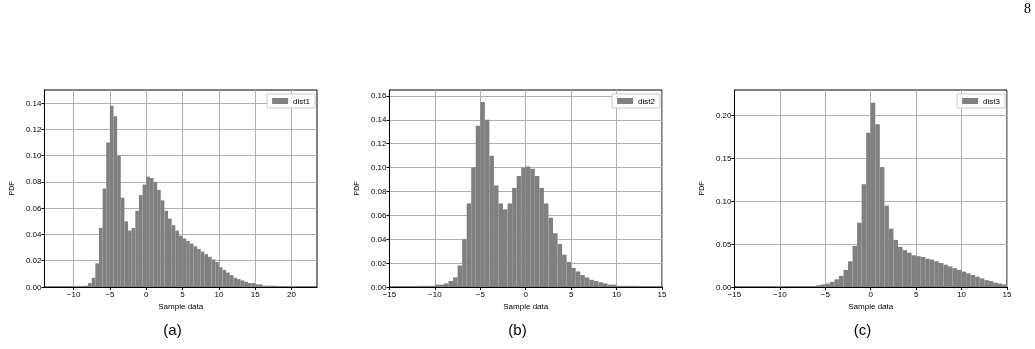 Image resolution: width=1035 pixels, height=349 pixels. Describe the element at coordinates (724, 244) in the screenshot. I see `y-tick-label: 0.05` at that location.